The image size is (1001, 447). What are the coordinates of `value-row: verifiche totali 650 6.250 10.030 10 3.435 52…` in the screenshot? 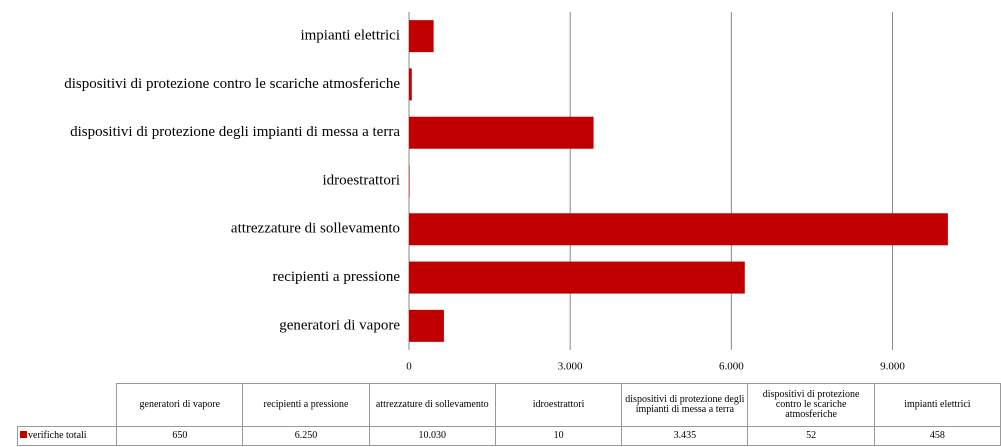 It's located at (508, 436).